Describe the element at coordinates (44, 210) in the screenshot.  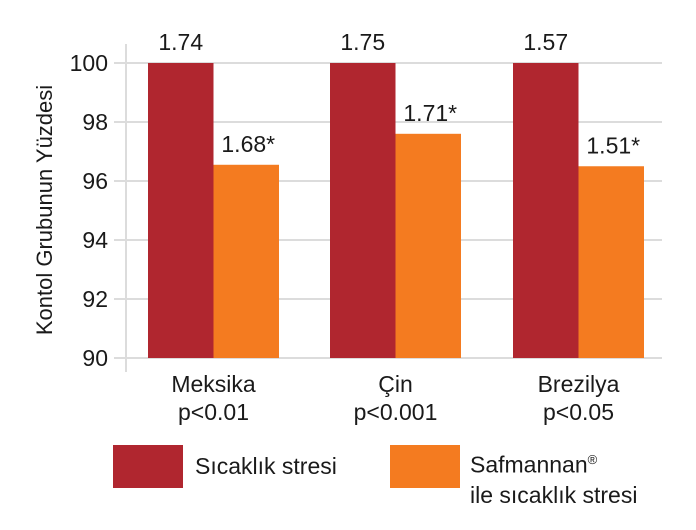
I see `y-axis-title: Kontol Grubunun Yüzdesi` at that location.